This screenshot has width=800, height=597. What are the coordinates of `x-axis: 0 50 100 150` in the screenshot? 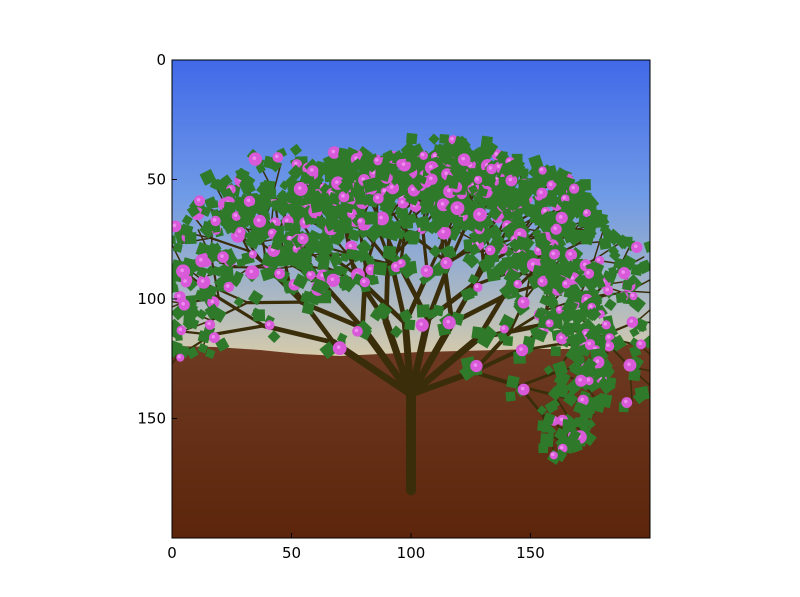 It's located at (356, 547).